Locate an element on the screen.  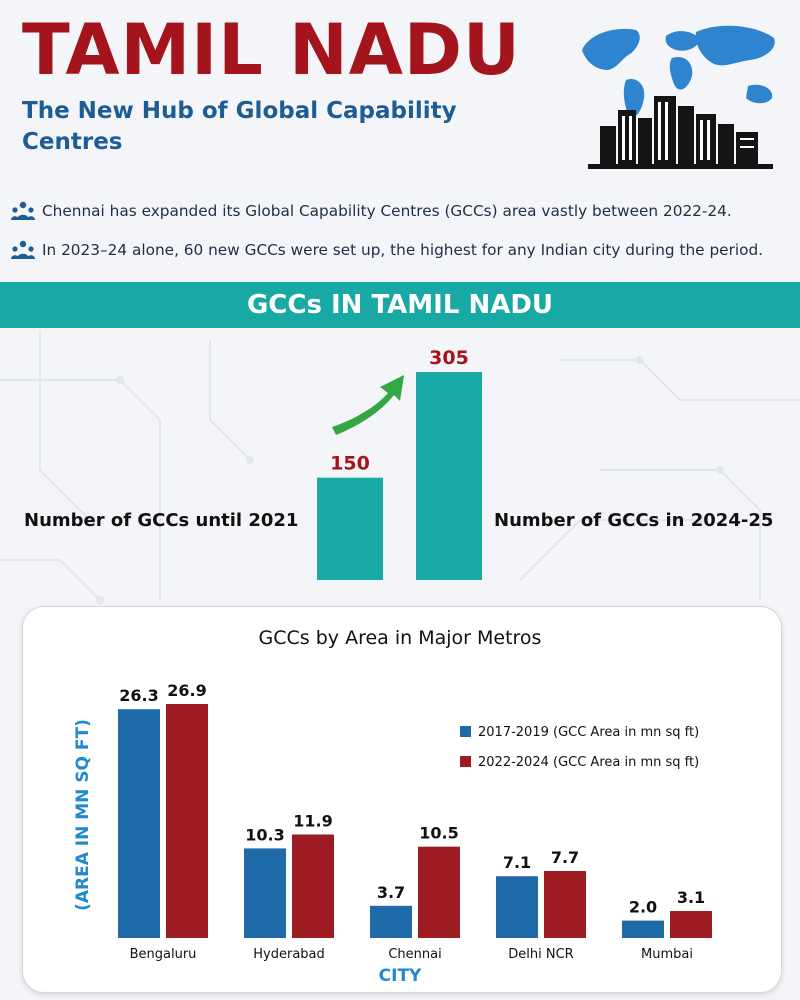
gcc-count-chart: 150 305 is located at coordinates (399, 463).